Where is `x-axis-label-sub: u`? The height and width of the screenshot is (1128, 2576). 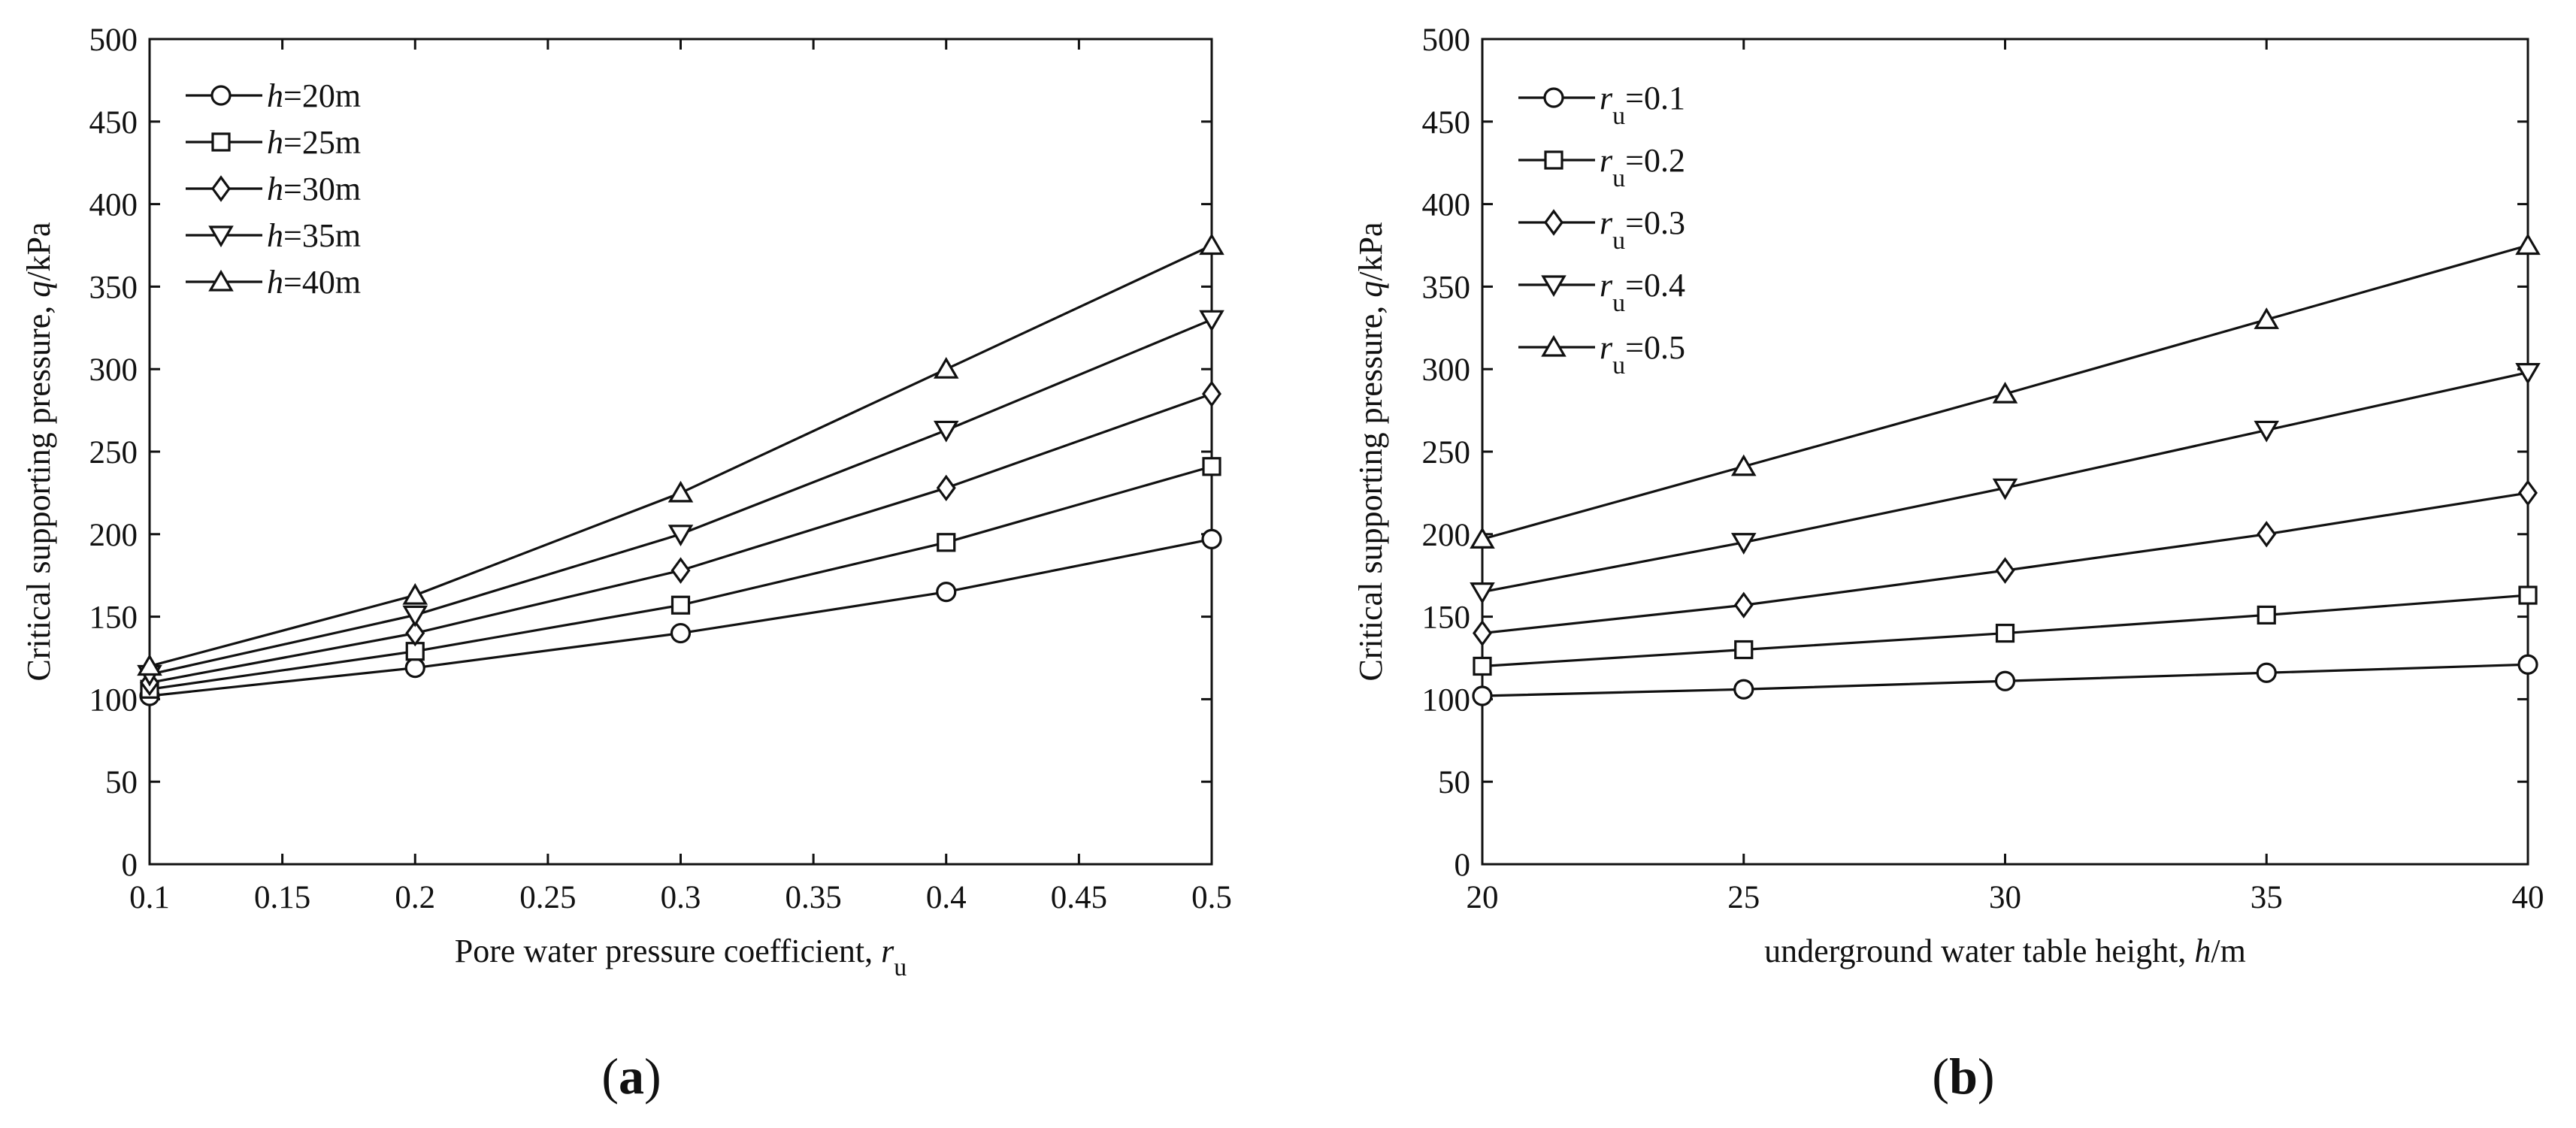 x-axis-label-sub: u is located at coordinates (900, 967).